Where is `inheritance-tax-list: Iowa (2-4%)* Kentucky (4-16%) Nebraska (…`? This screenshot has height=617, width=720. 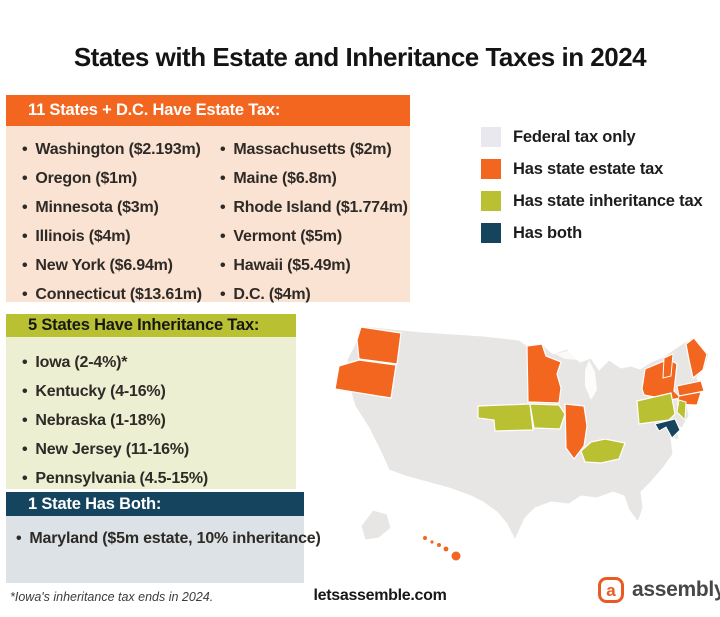
inheritance-tax-list: Iowa (2-4%)* Kentucky (4-16%) Nebraska (… is located at coordinates (151, 413).